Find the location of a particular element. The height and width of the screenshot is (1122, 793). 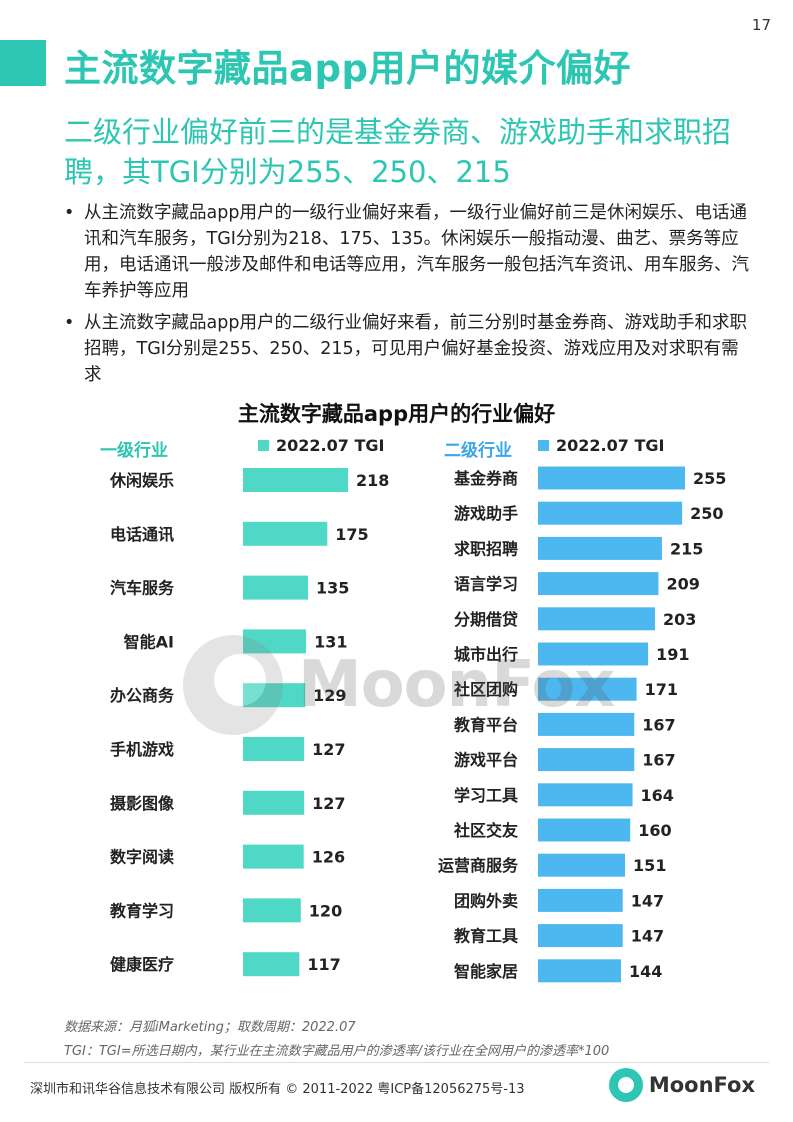

value-label: 144 is located at coordinates (645, 971).